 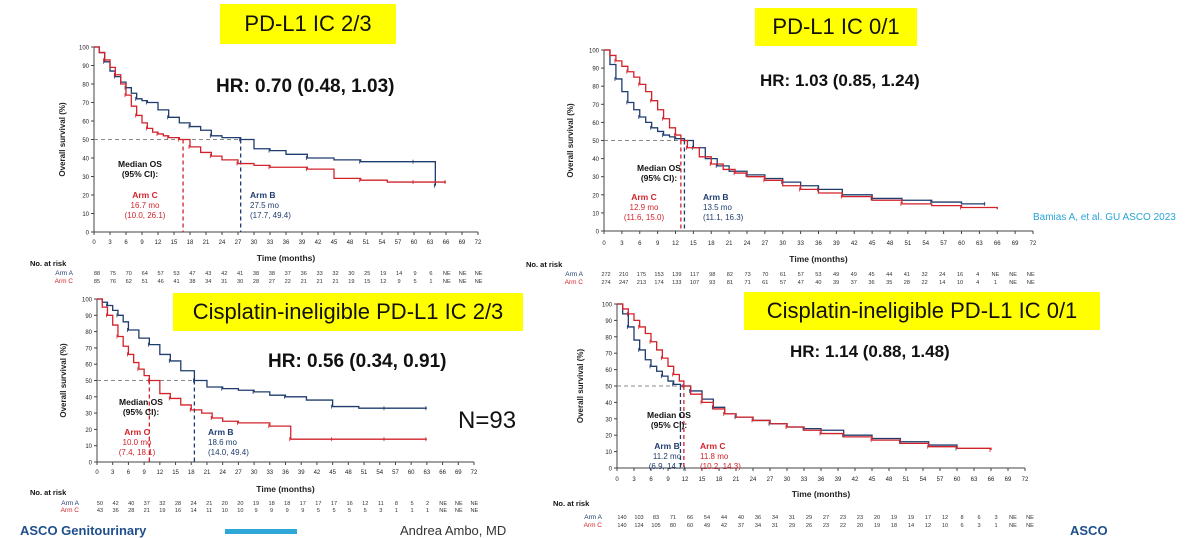 What do you see at coordinates (209, 511) in the screenshot?
I see `risk-value: 11` at bounding box center [209, 511].